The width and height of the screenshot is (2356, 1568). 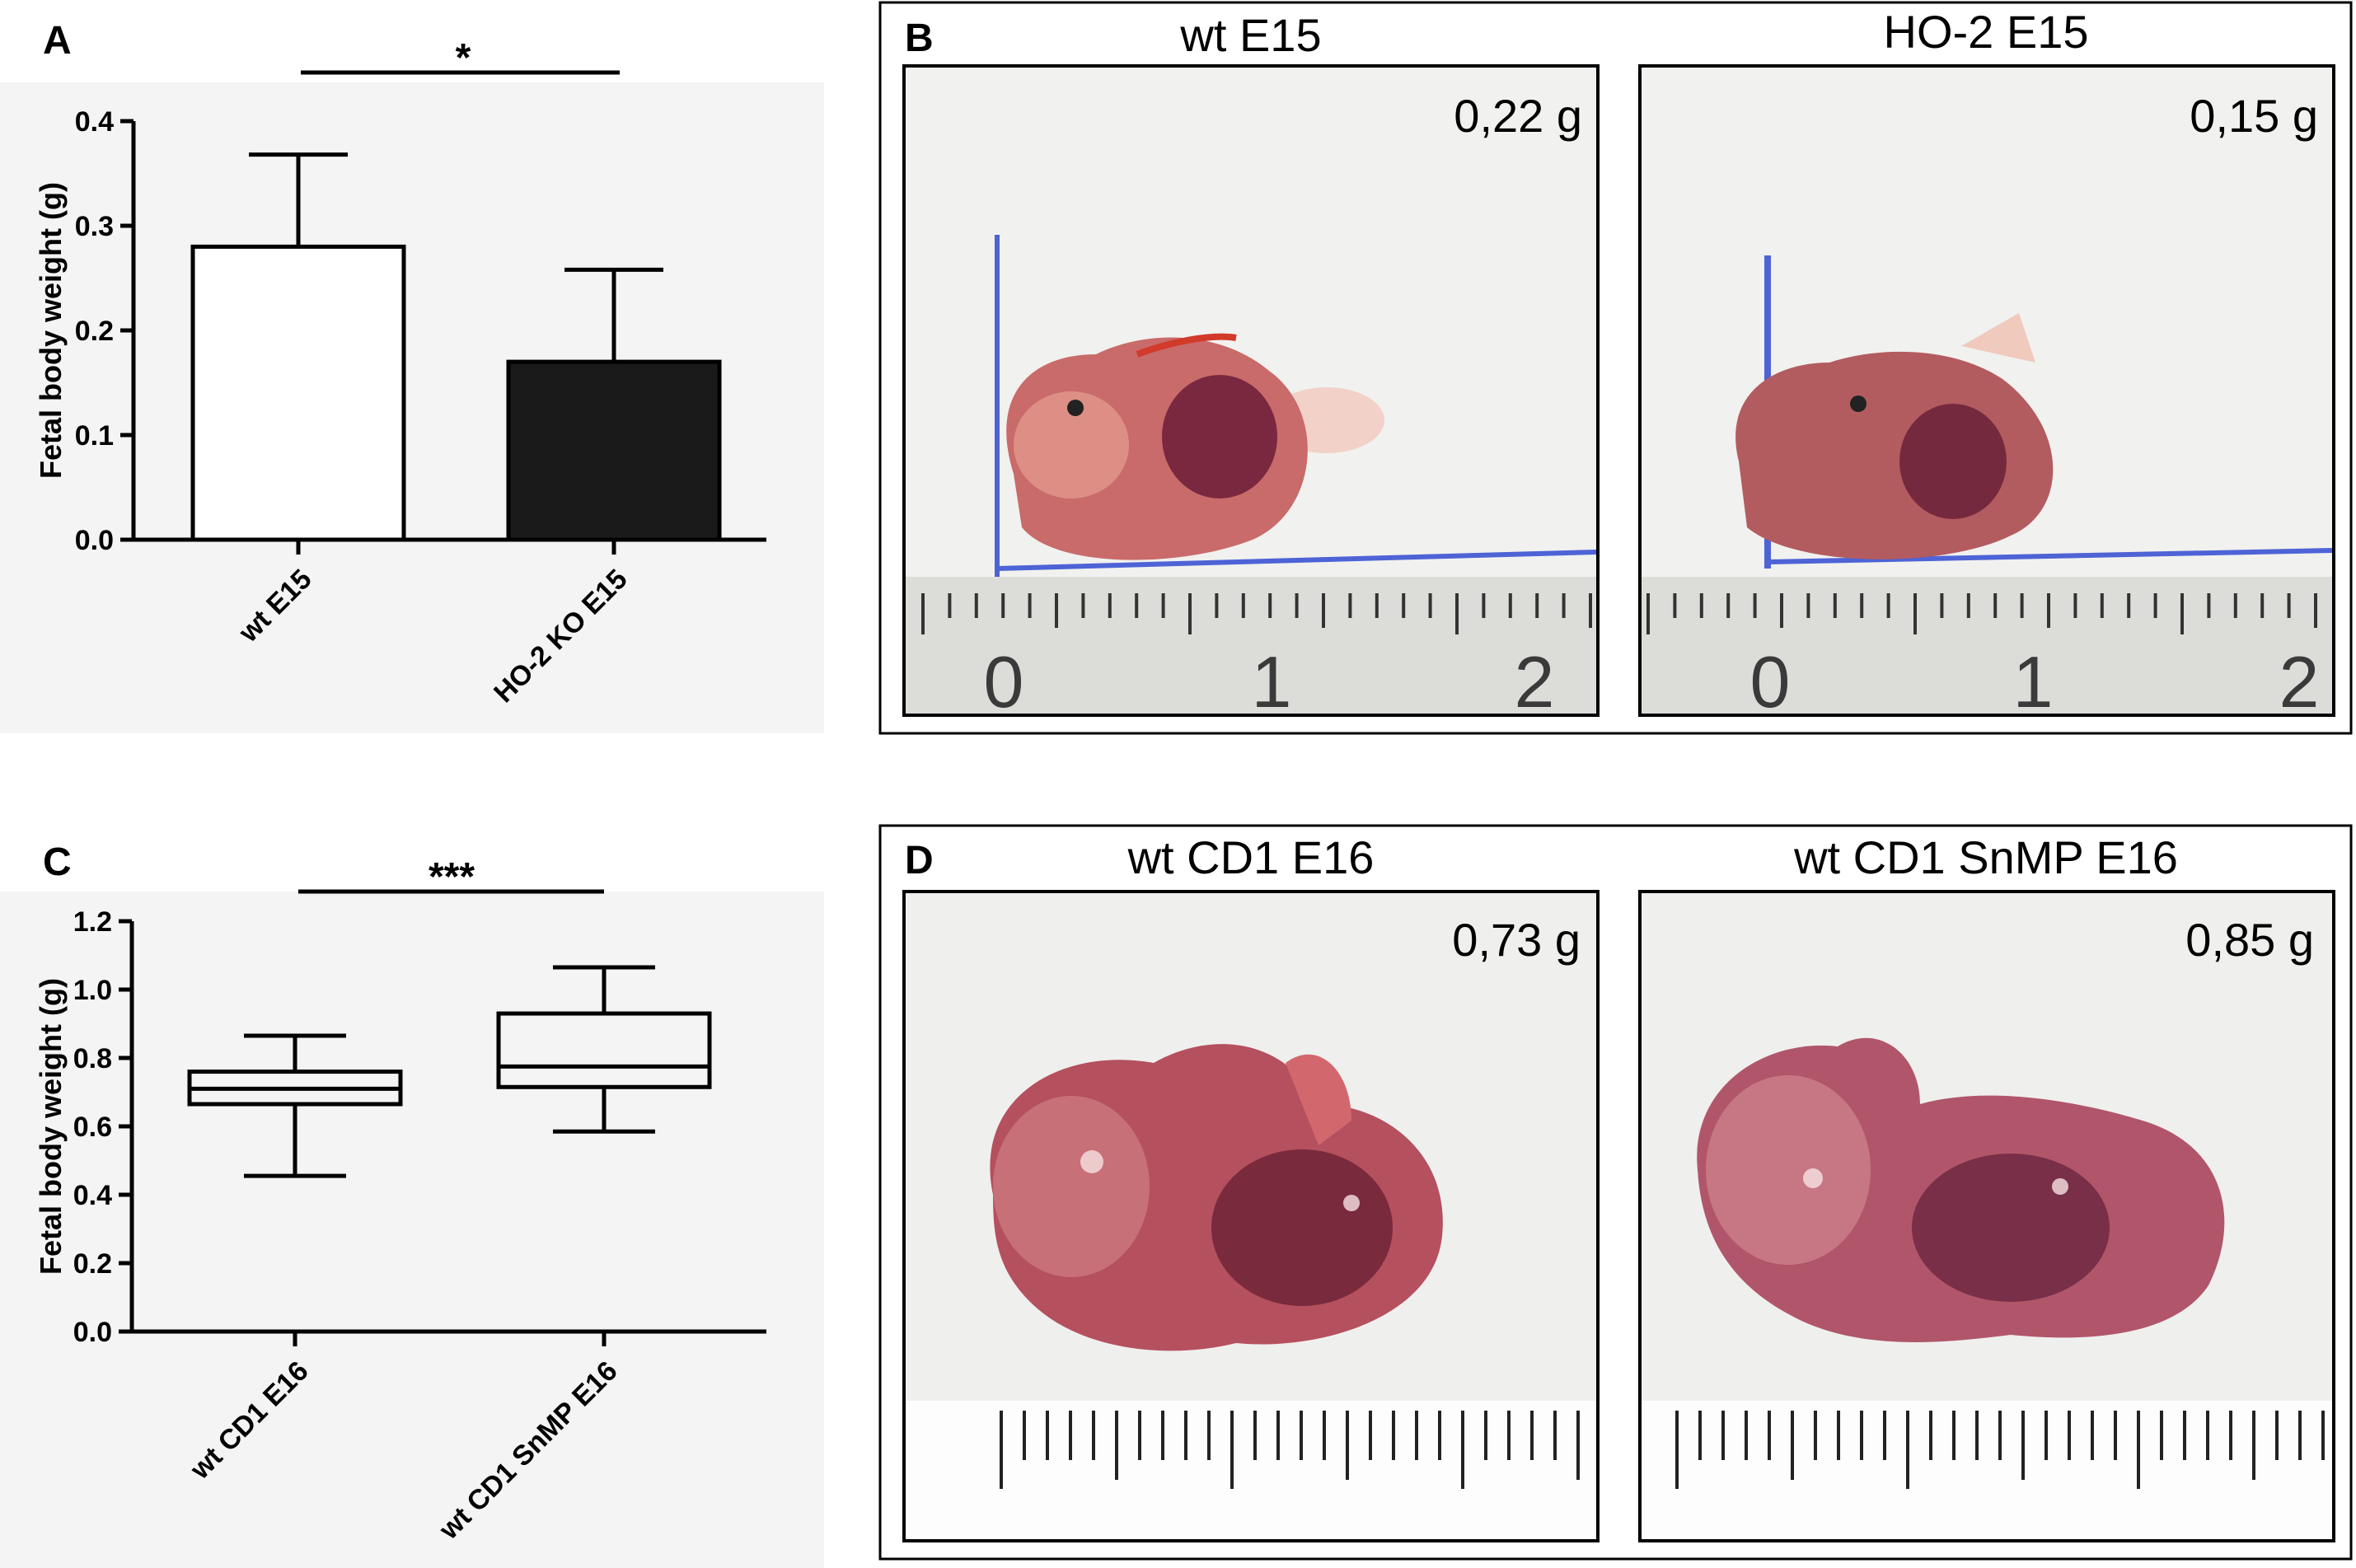 I want to click on photo-title-ho2-e15: HO-2 E15, so click(x=1987, y=32).